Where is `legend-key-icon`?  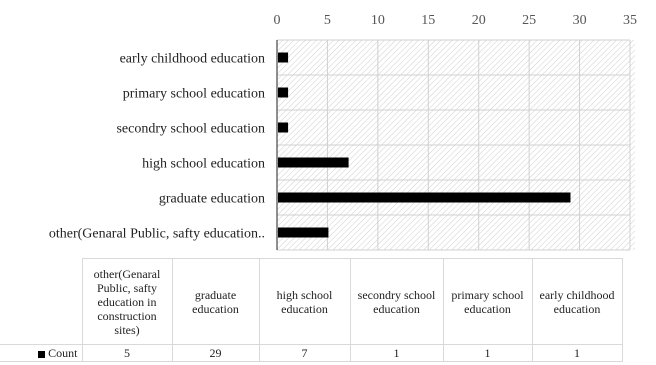 legend-key-icon is located at coordinates (42, 354).